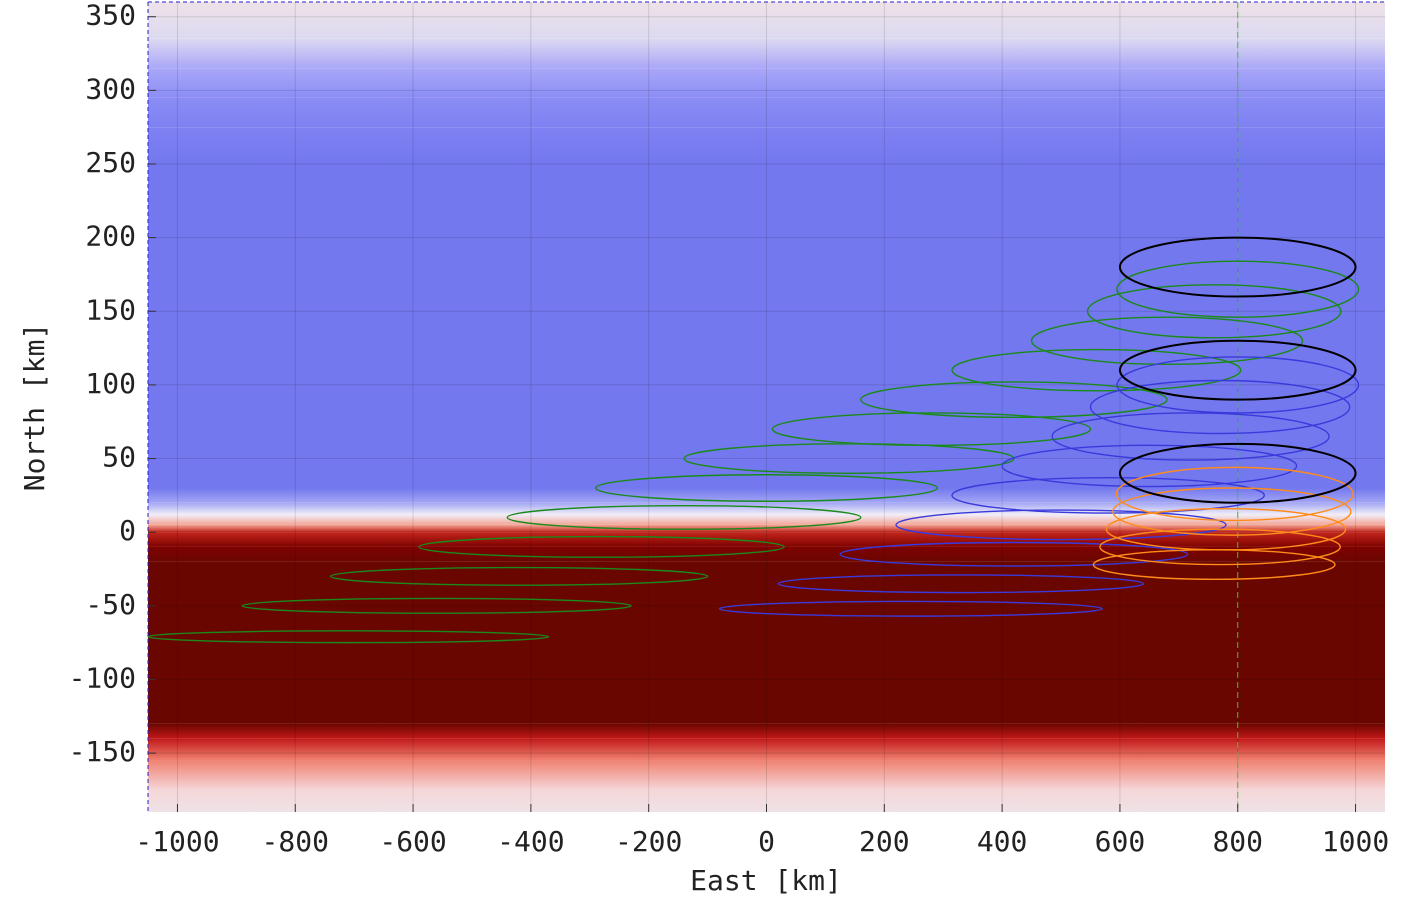 This screenshot has width=1425, height=900. What do you see at coordinates (34, 407) in the screenshot?
I see `y-axis-label: North [km]` at bounding box center [34, 407].